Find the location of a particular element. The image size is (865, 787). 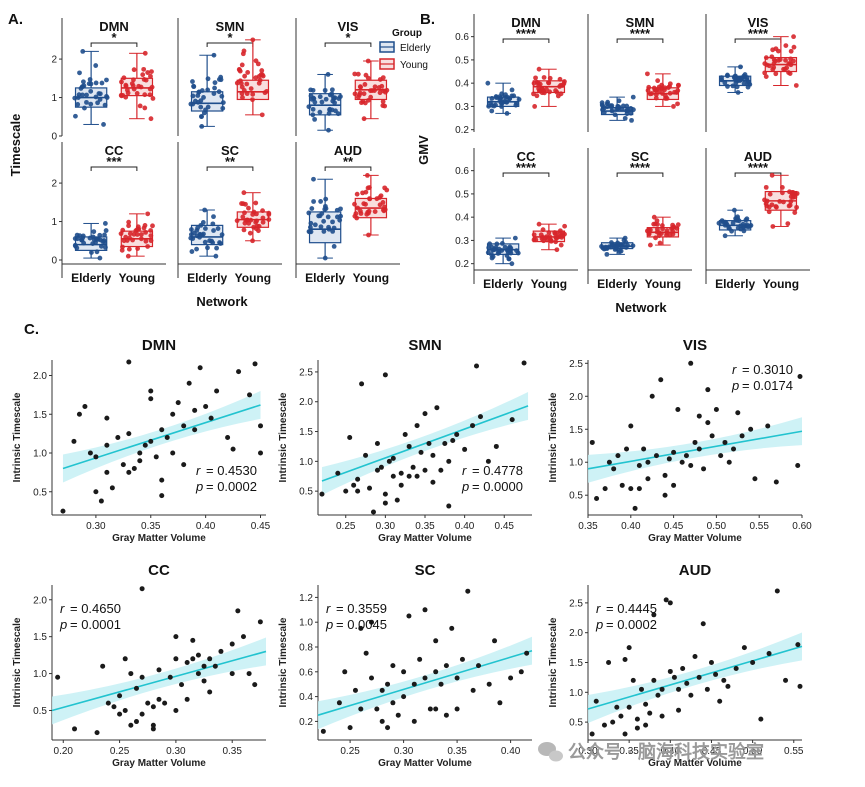

box-young is located at coordinates (371, 205).